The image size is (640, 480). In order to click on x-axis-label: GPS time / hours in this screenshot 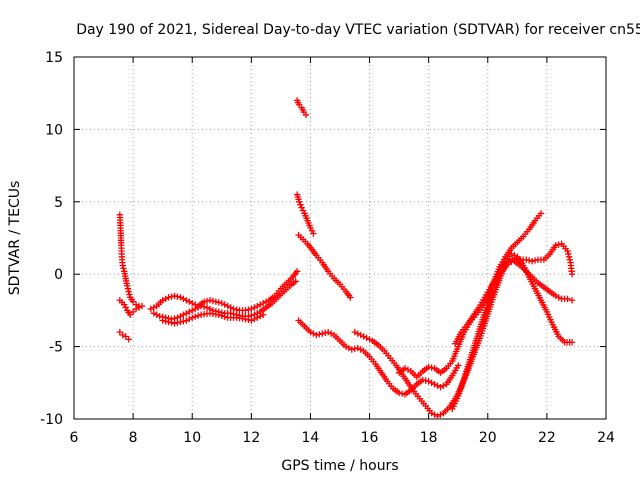, I will do `click(339, 466)`.